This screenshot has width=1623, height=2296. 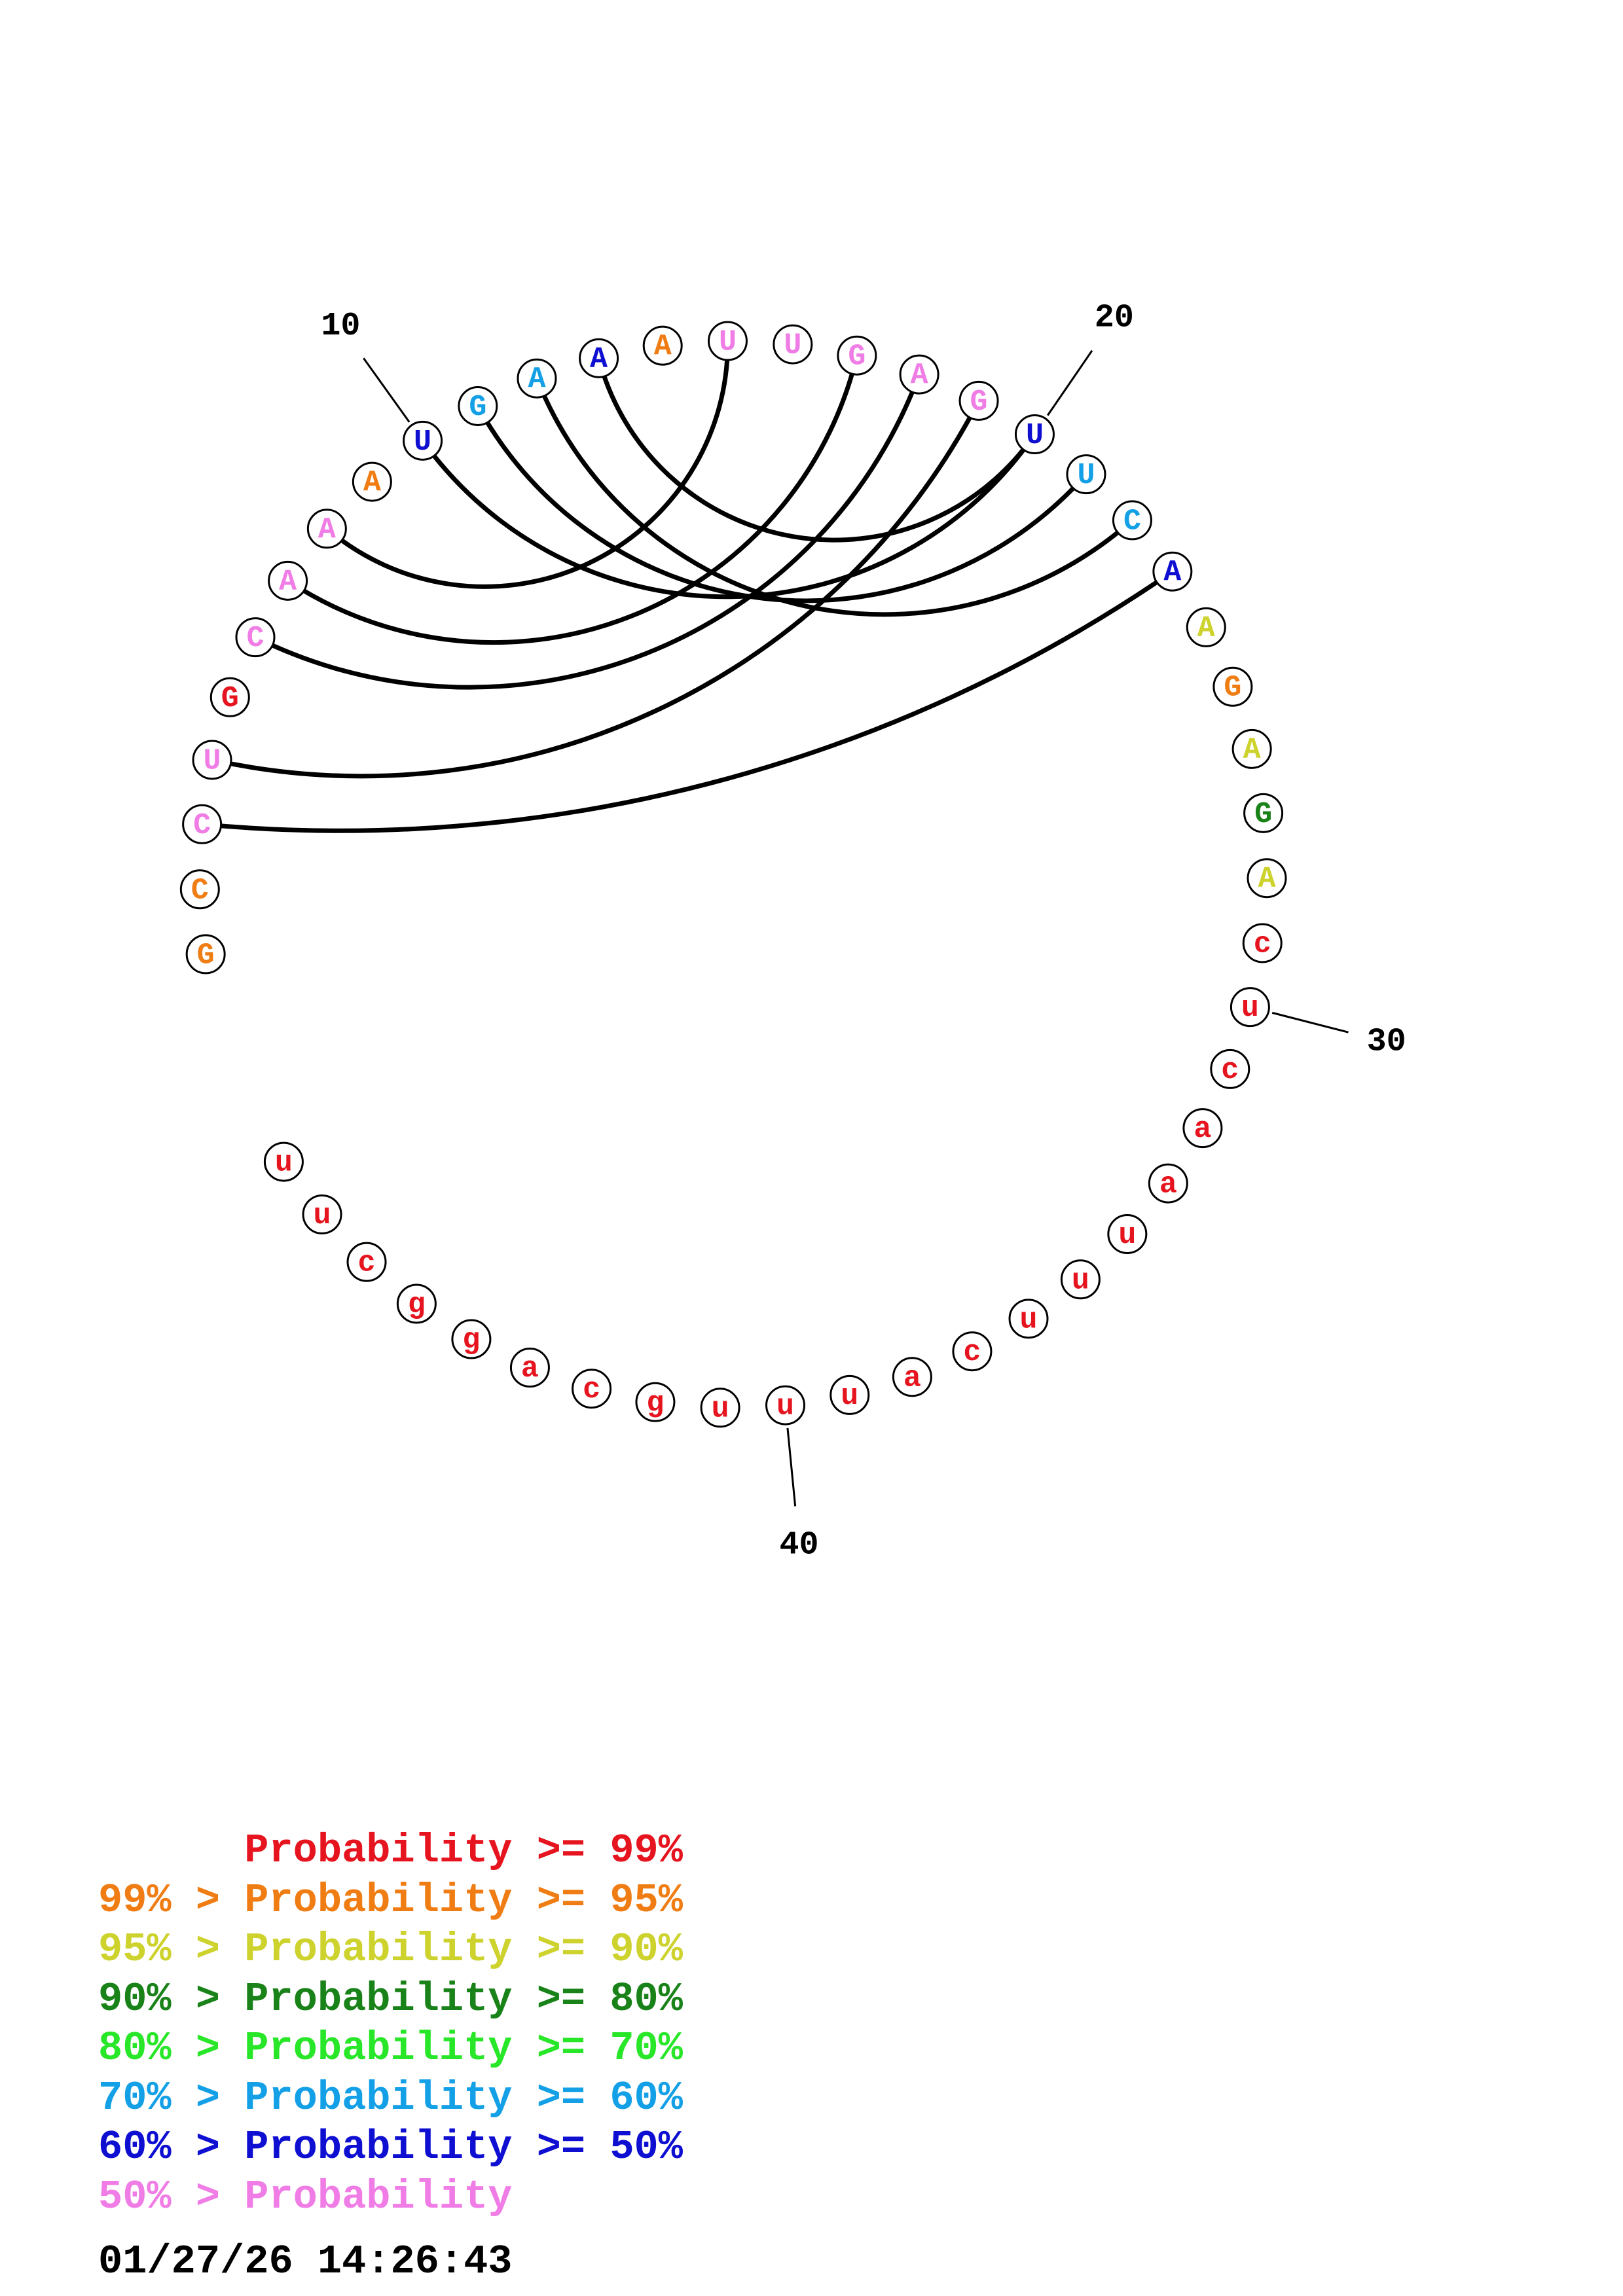 I want to click on nucleotide-21: U, so click(x=1086, y=474).